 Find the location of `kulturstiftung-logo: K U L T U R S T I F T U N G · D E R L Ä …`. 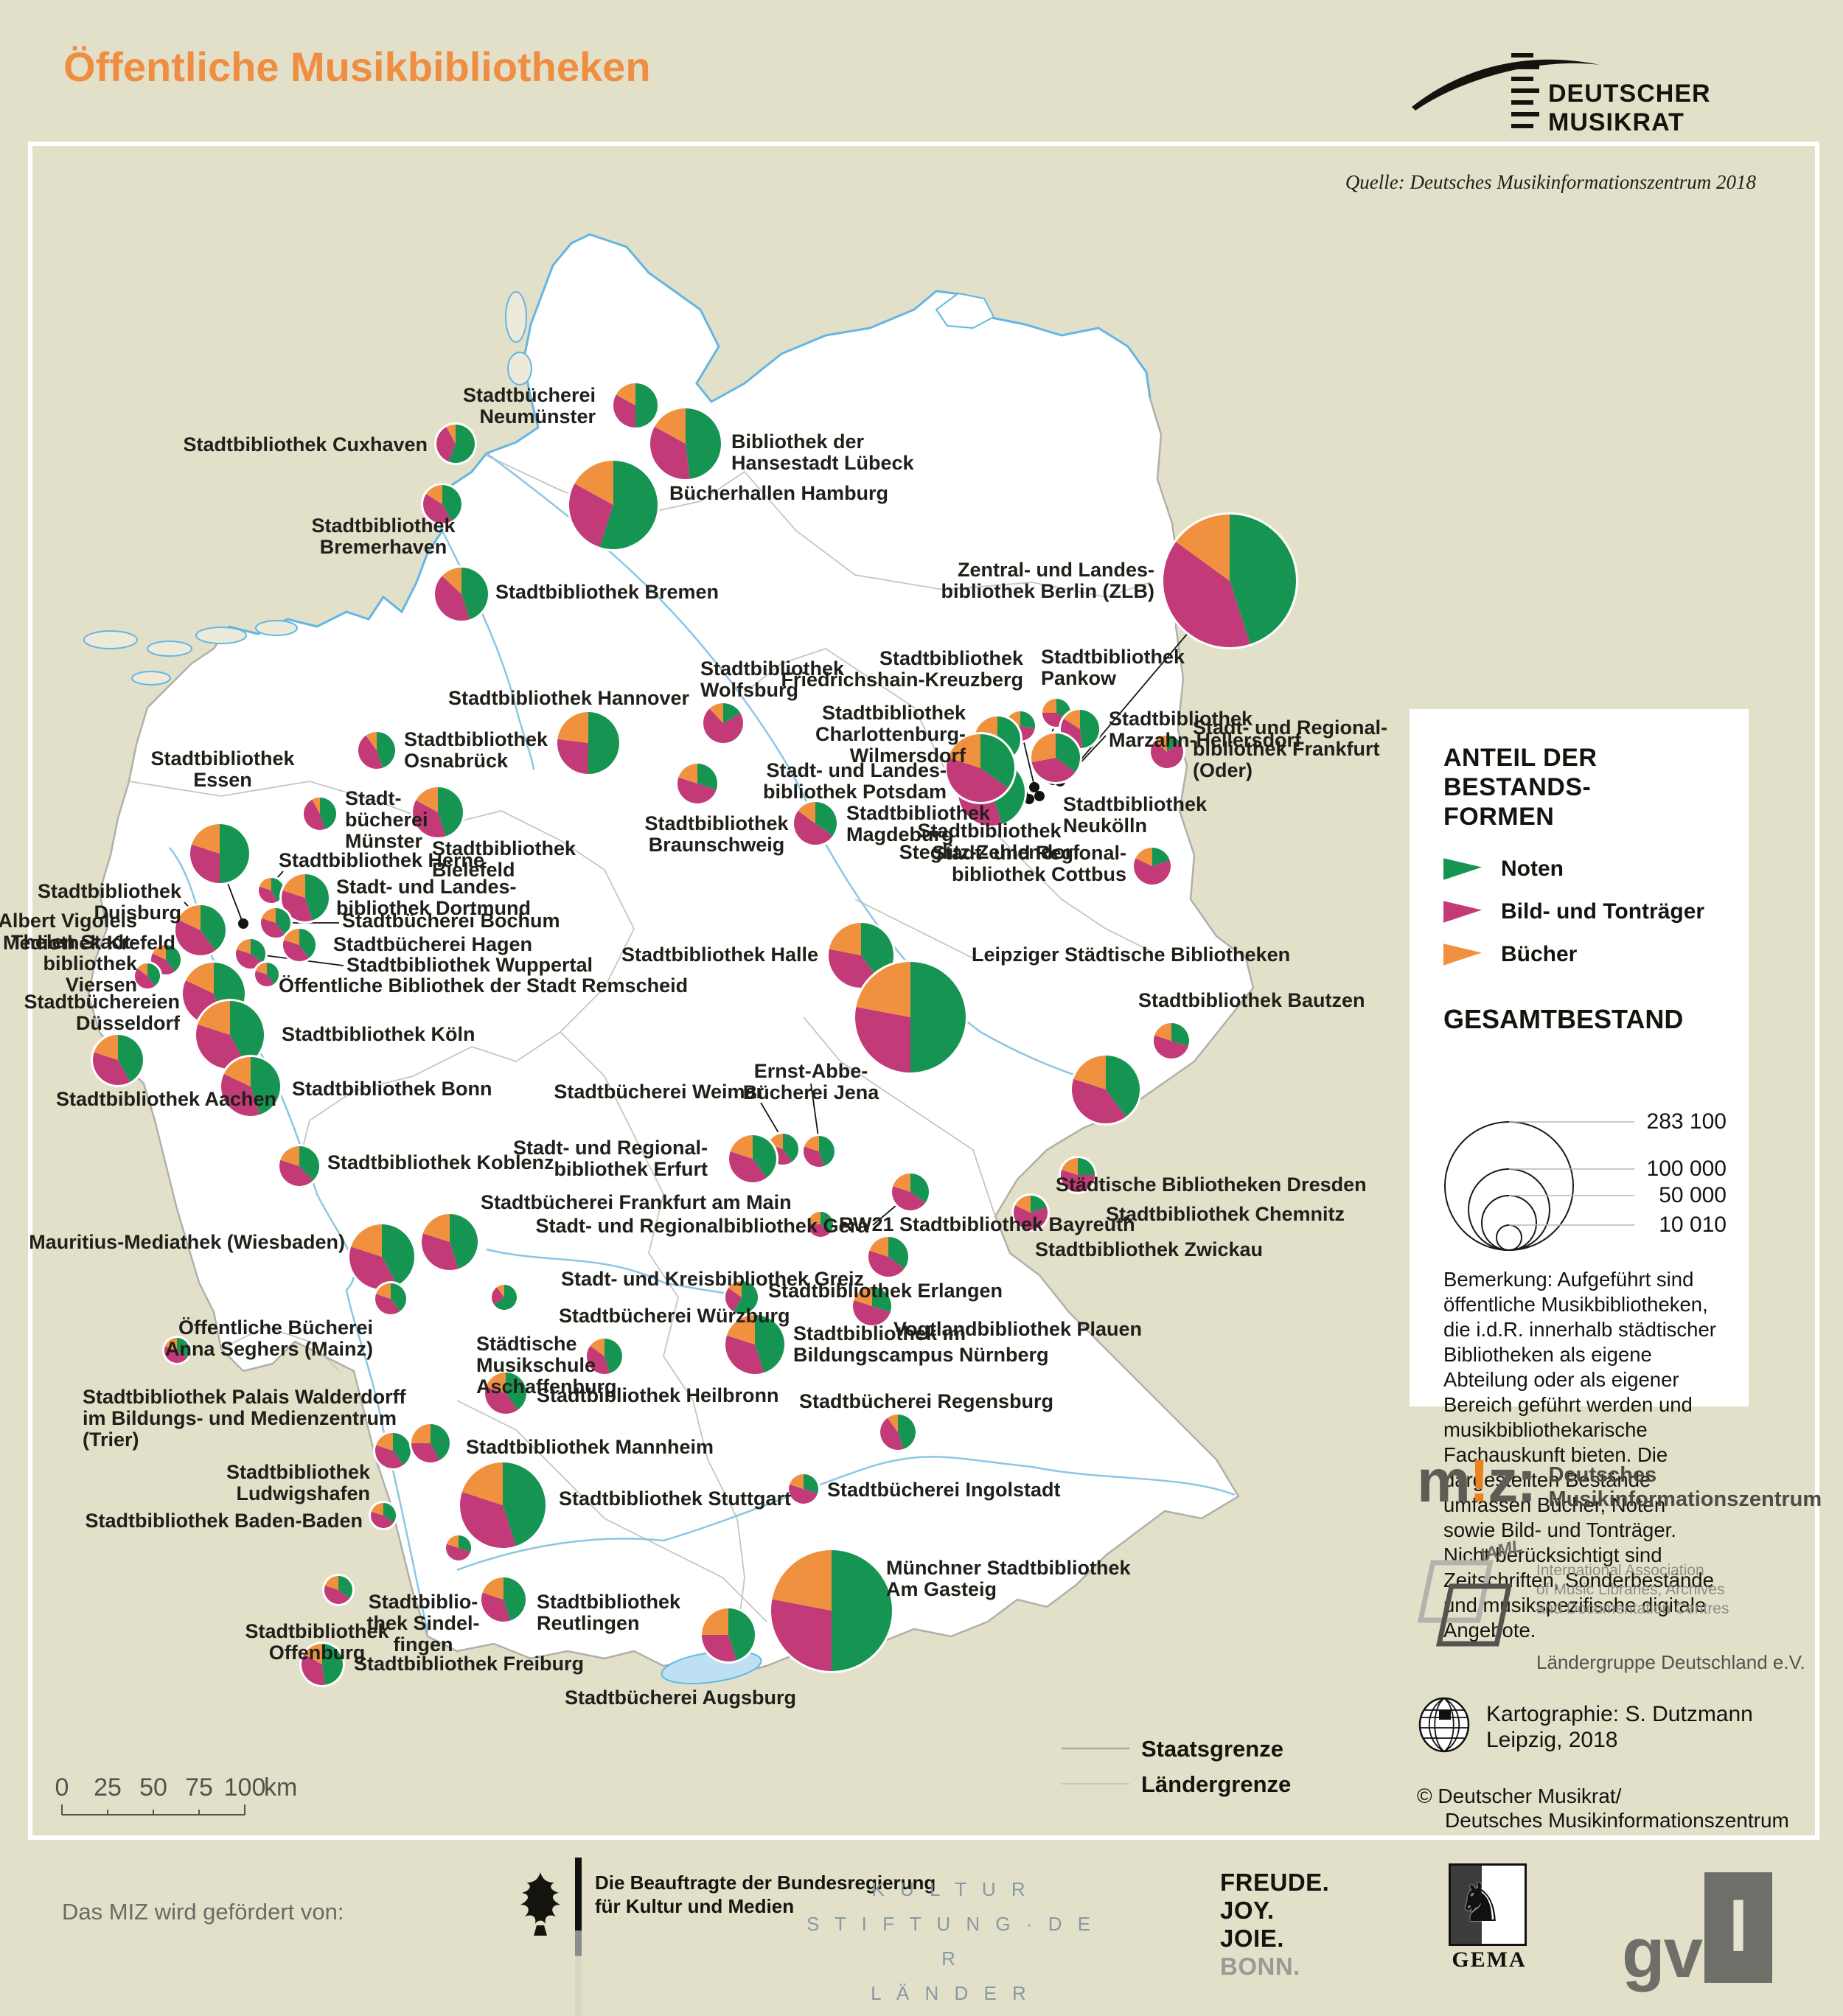

kulturstiftung-logo: K U L T U R S T I F T U N G · D E R L Ä … is located at coordinates (951, 1941).